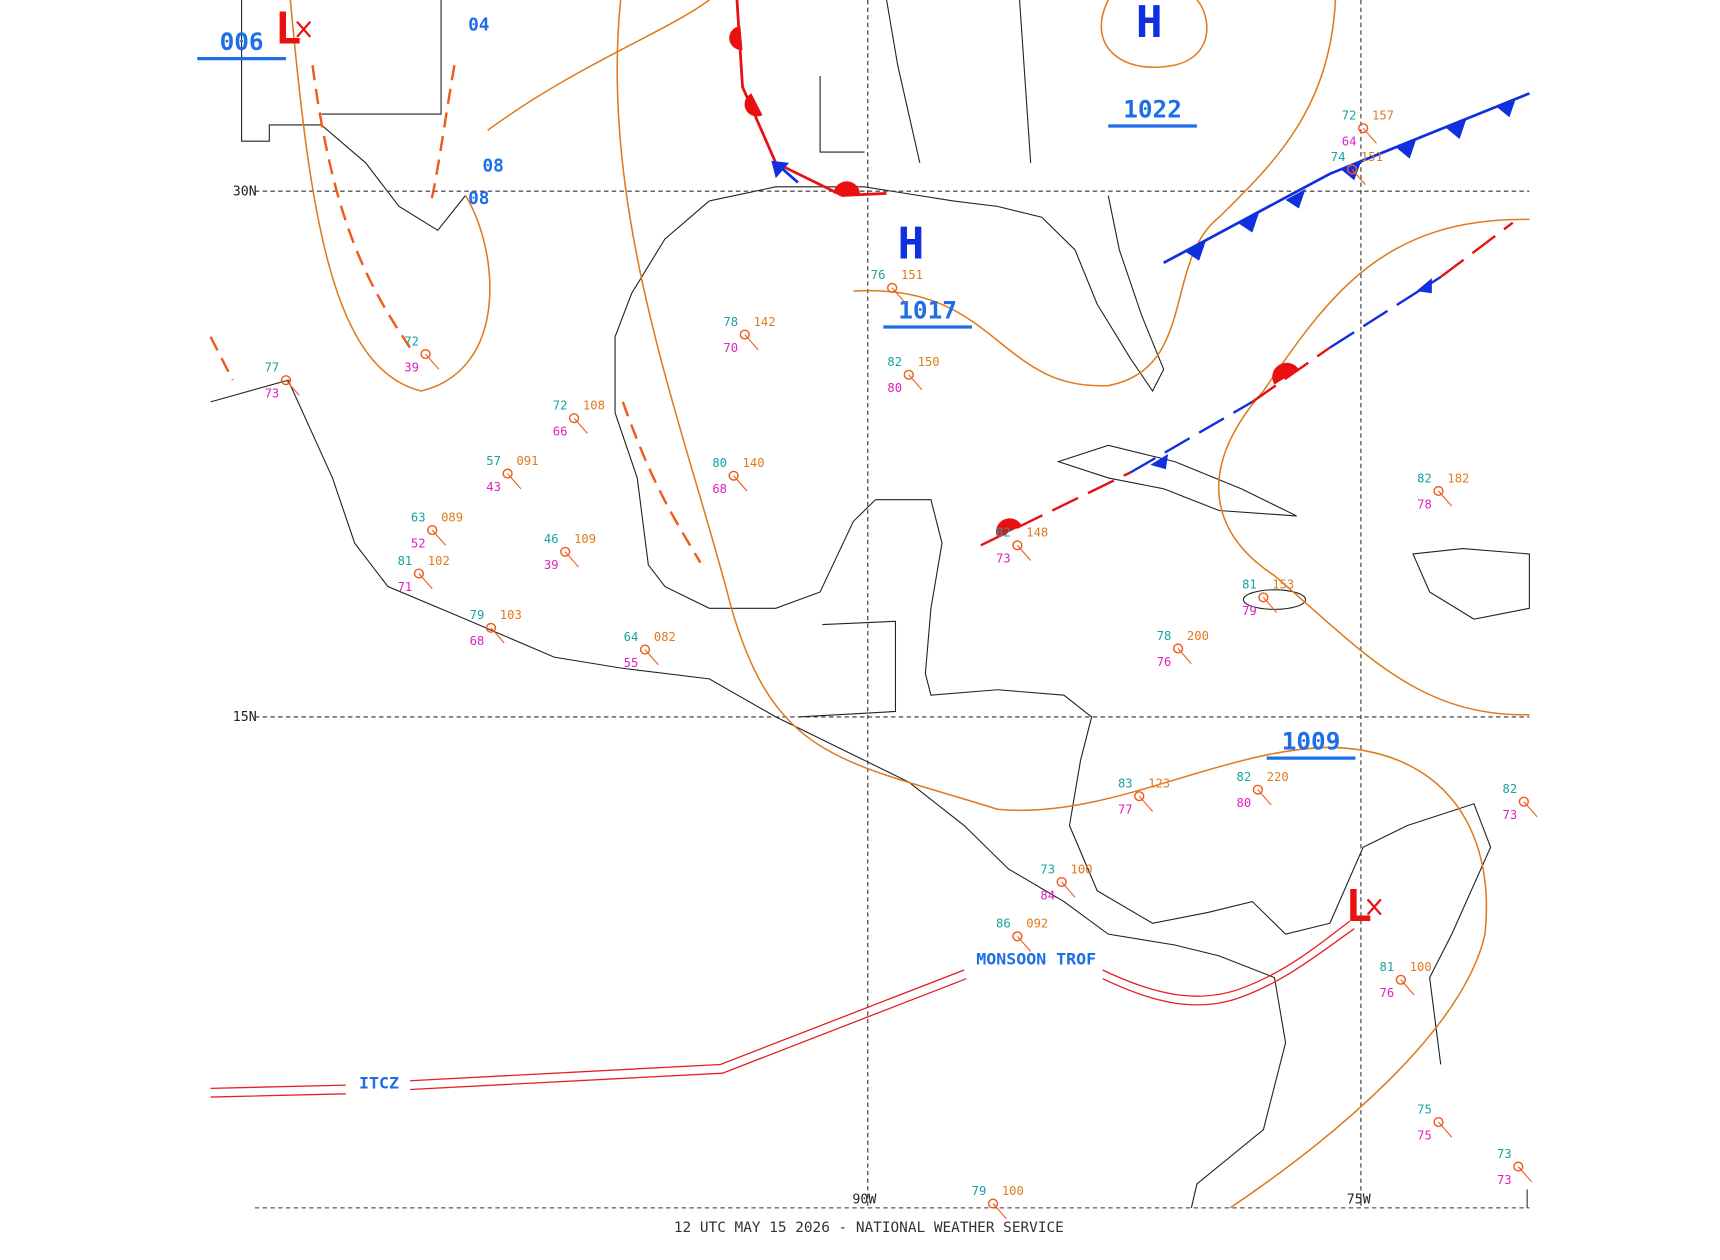  Describe the element at coordinates (1510, 815) in the screenshot. I see `dewpoint: 73` at that location.